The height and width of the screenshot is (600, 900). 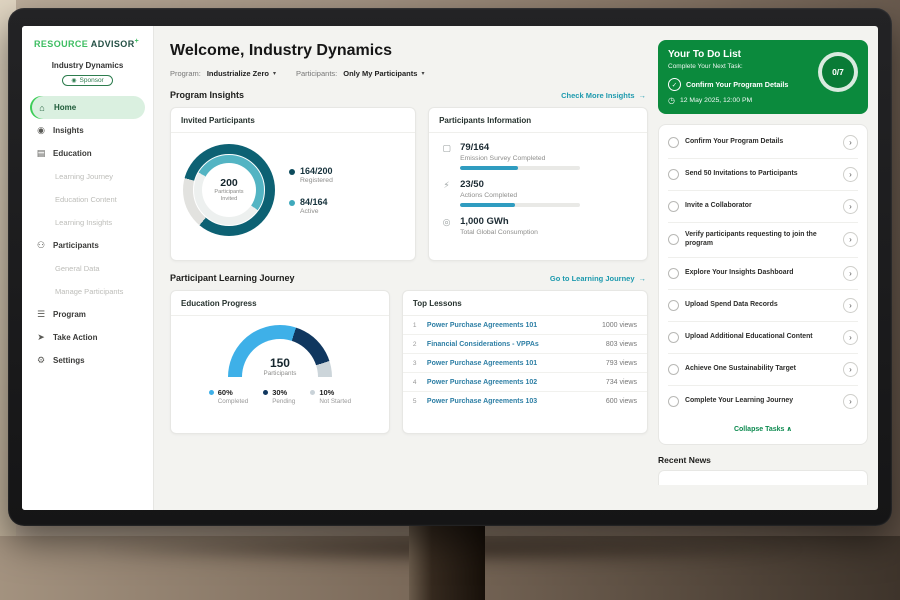 What do you see at coordinates (237, 73) in the screenshot?
I see `program-select-value: Industrialize Zero` at bounding box center [237, 73].